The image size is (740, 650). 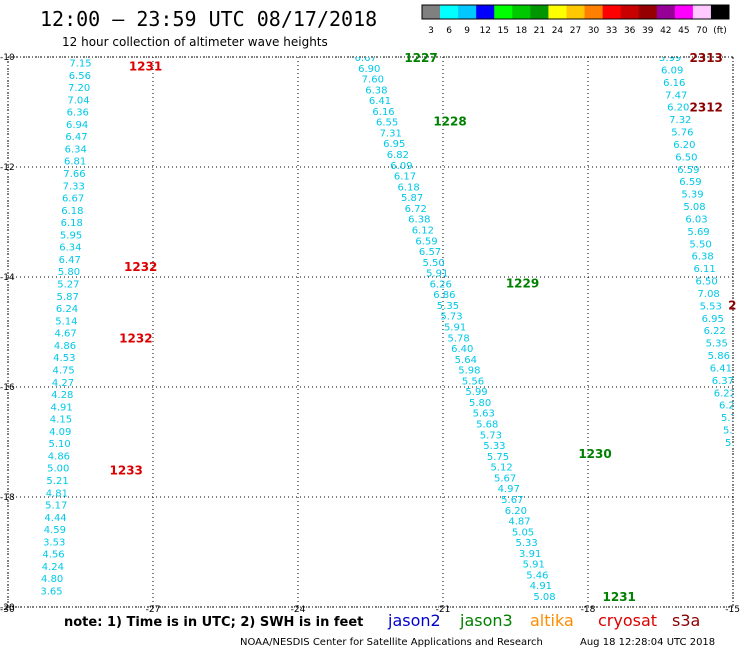 What do you see at coordinates (369, 69) in the screenshot?
I see `swh-value: 6.90` at bounding box center [369, 69].